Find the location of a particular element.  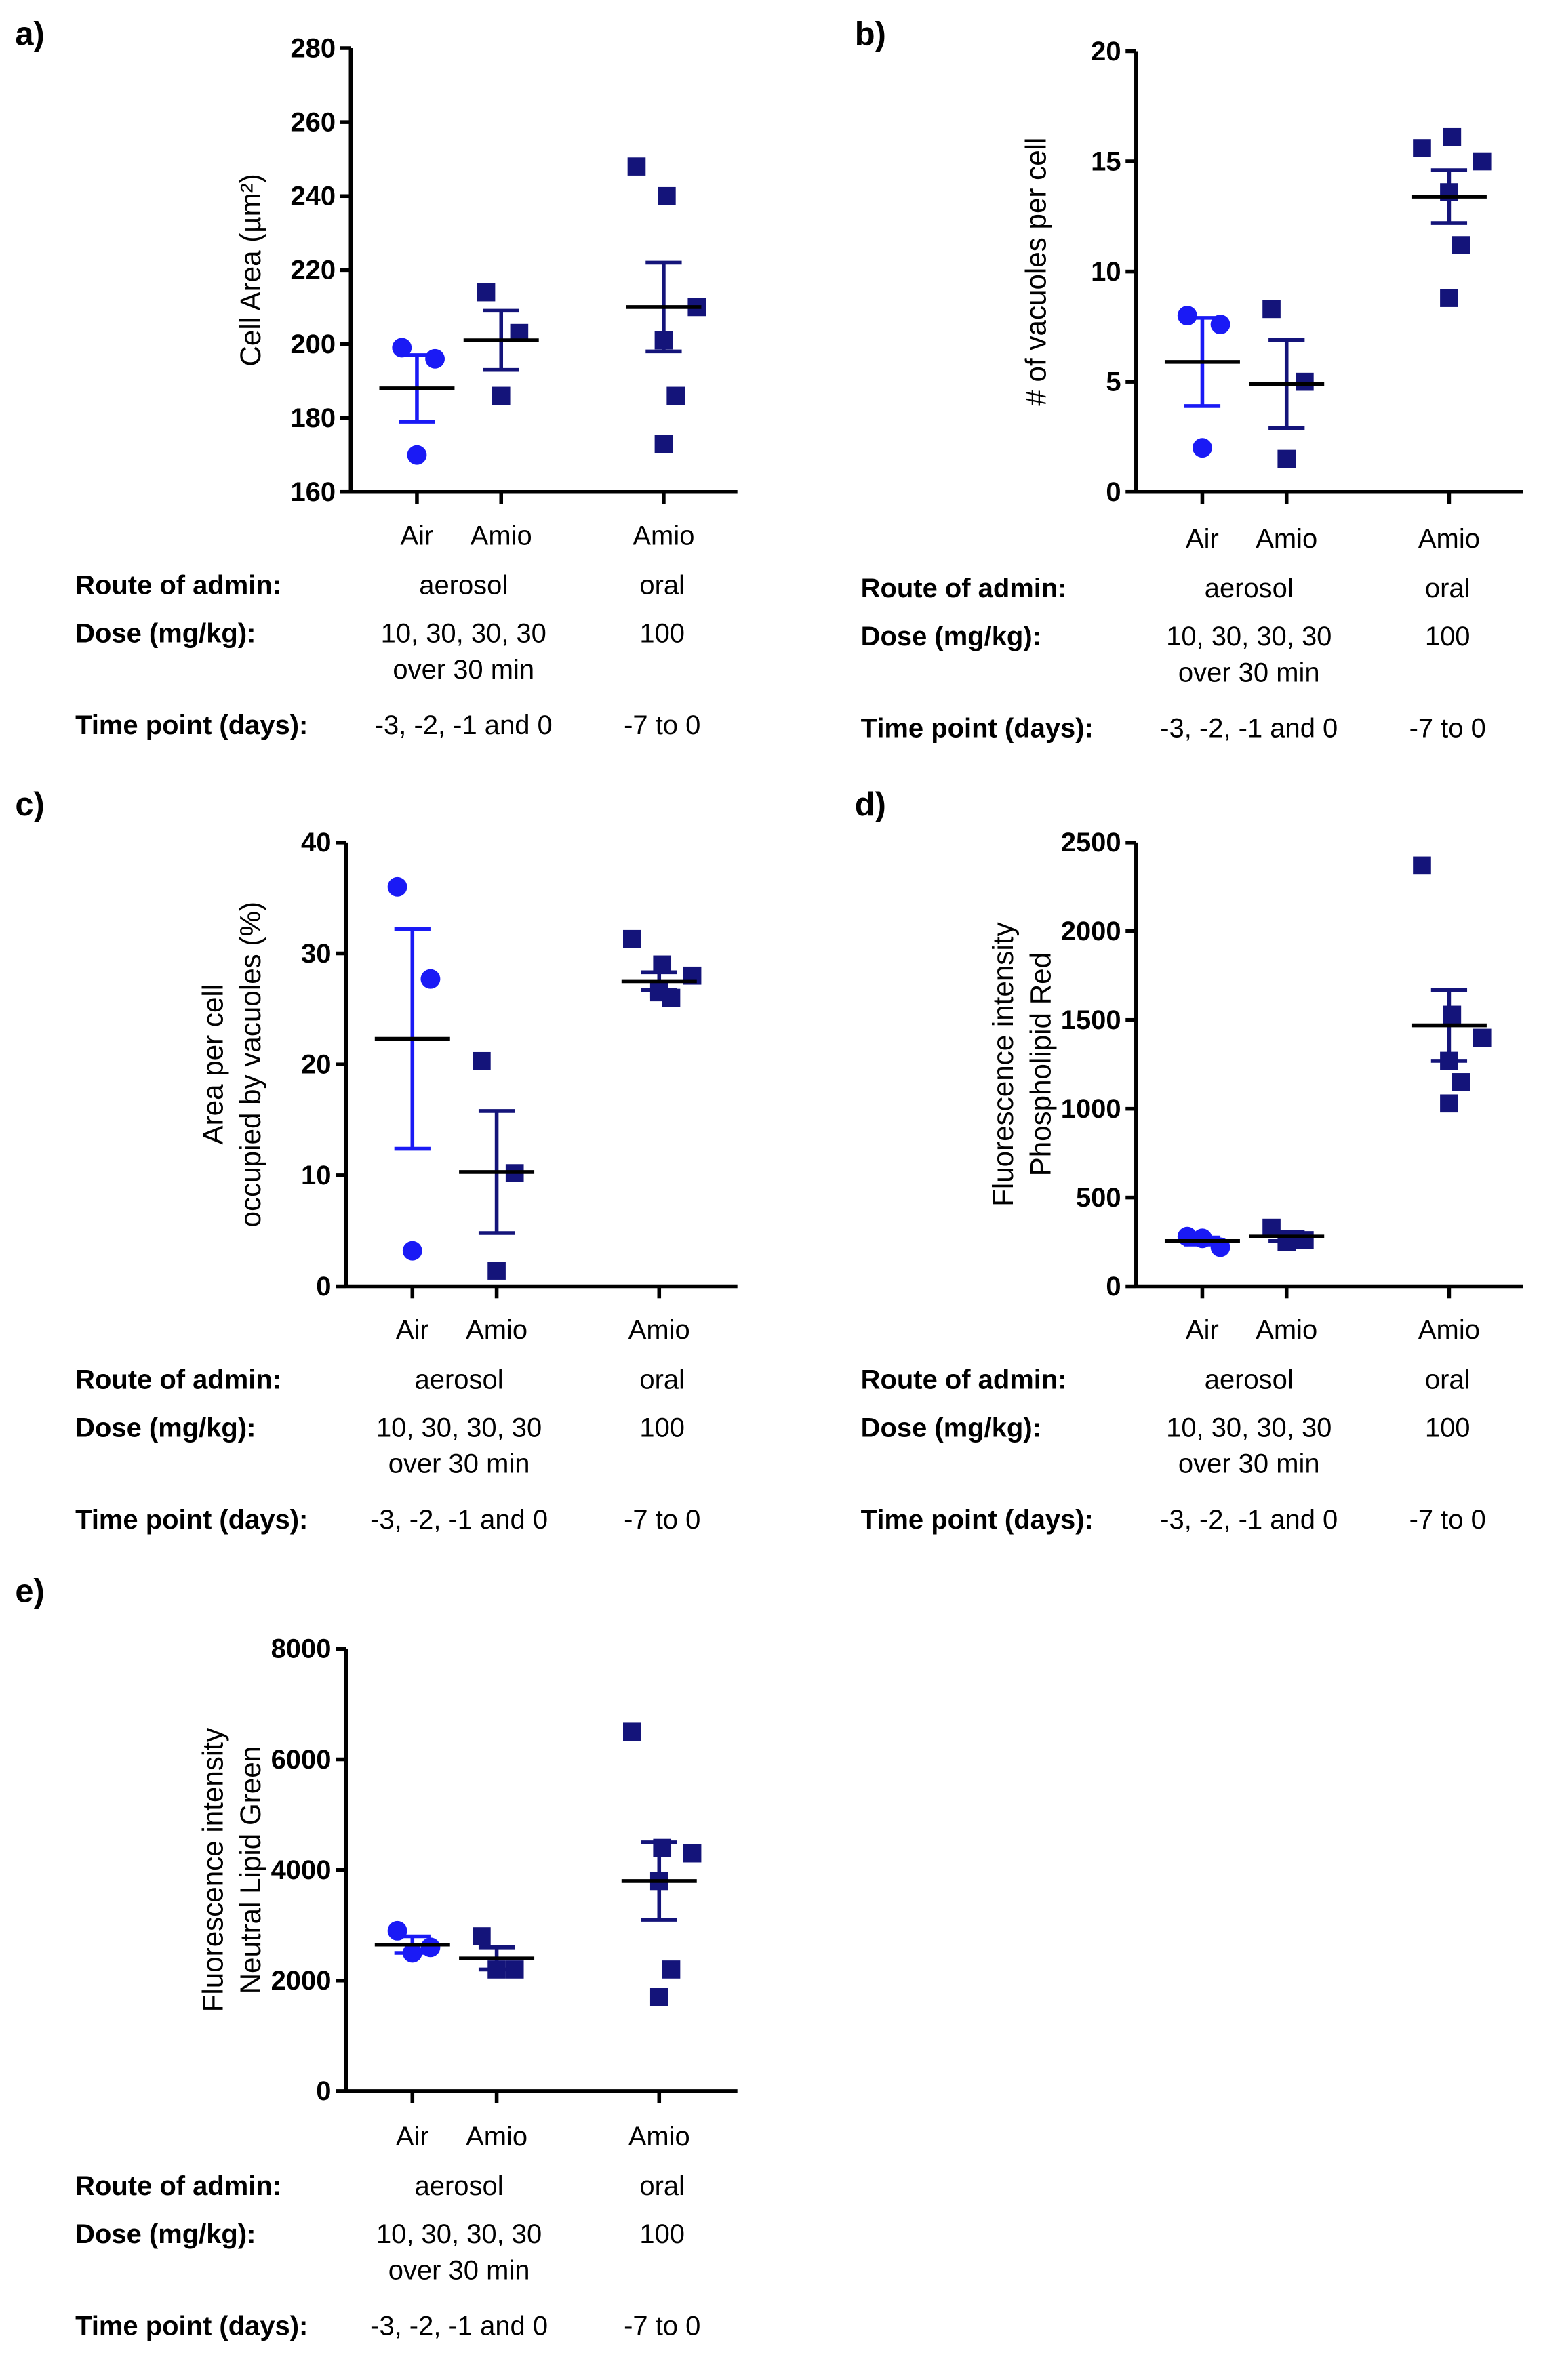

y-tick-label: 40 is located at coordinates (316, 843).